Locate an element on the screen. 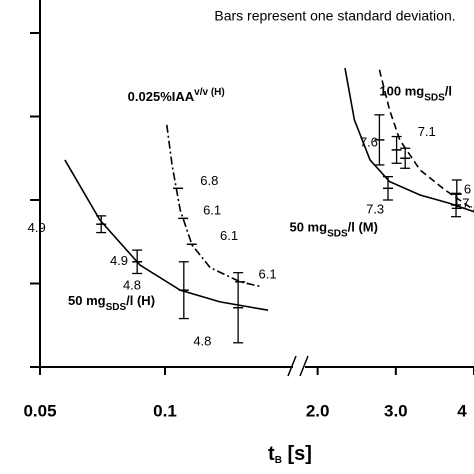 The height and width of the screenshot is (474, 474). series-label: 50 mgSDS/l (M) is located at coordinates (333, 230).